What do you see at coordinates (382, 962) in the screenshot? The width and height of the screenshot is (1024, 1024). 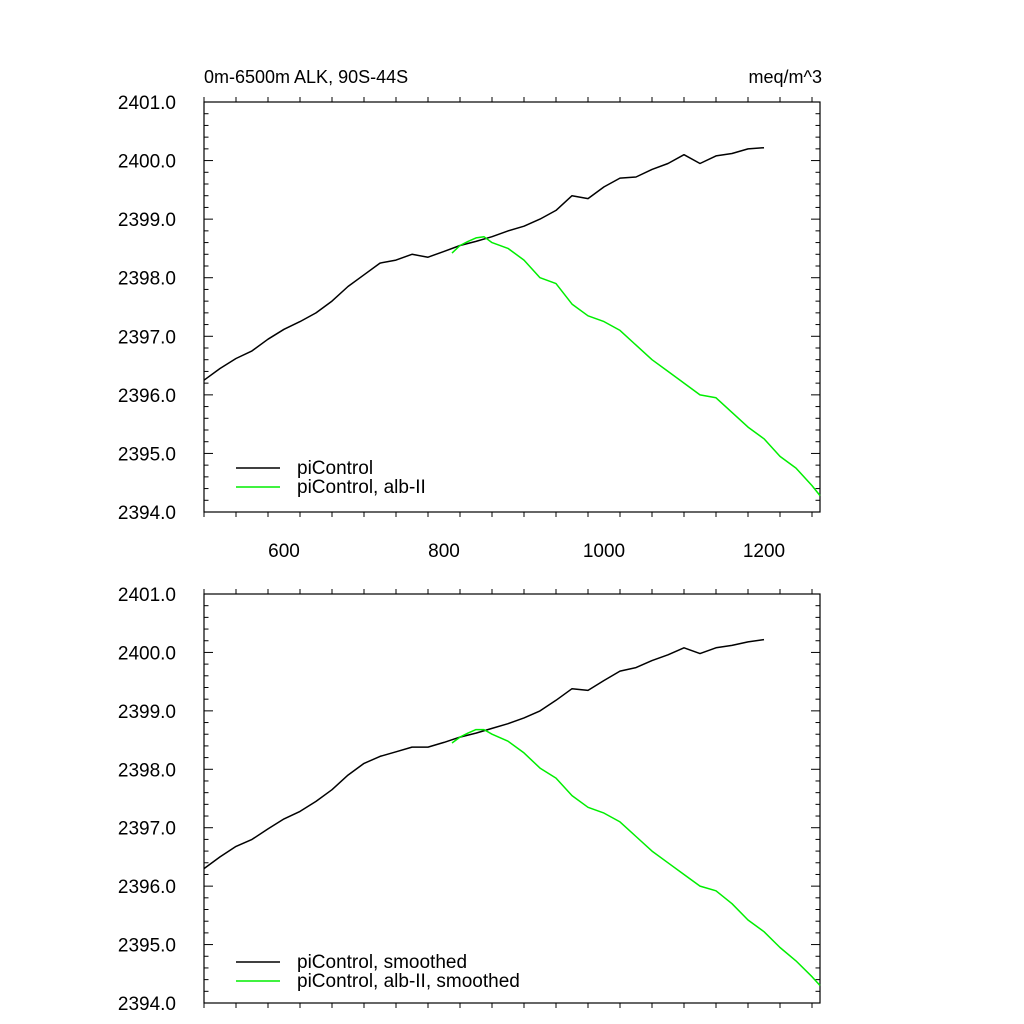 I see `legend-label: piControl, smoothed` at bounding box center [382, 962].